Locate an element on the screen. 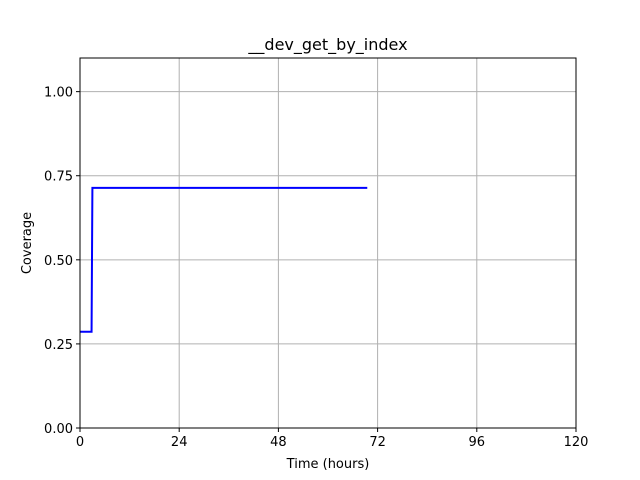 The width and height of the screenshot is (640, 480). y-tick-label: 1.00 is located at coordinates (58, 93).